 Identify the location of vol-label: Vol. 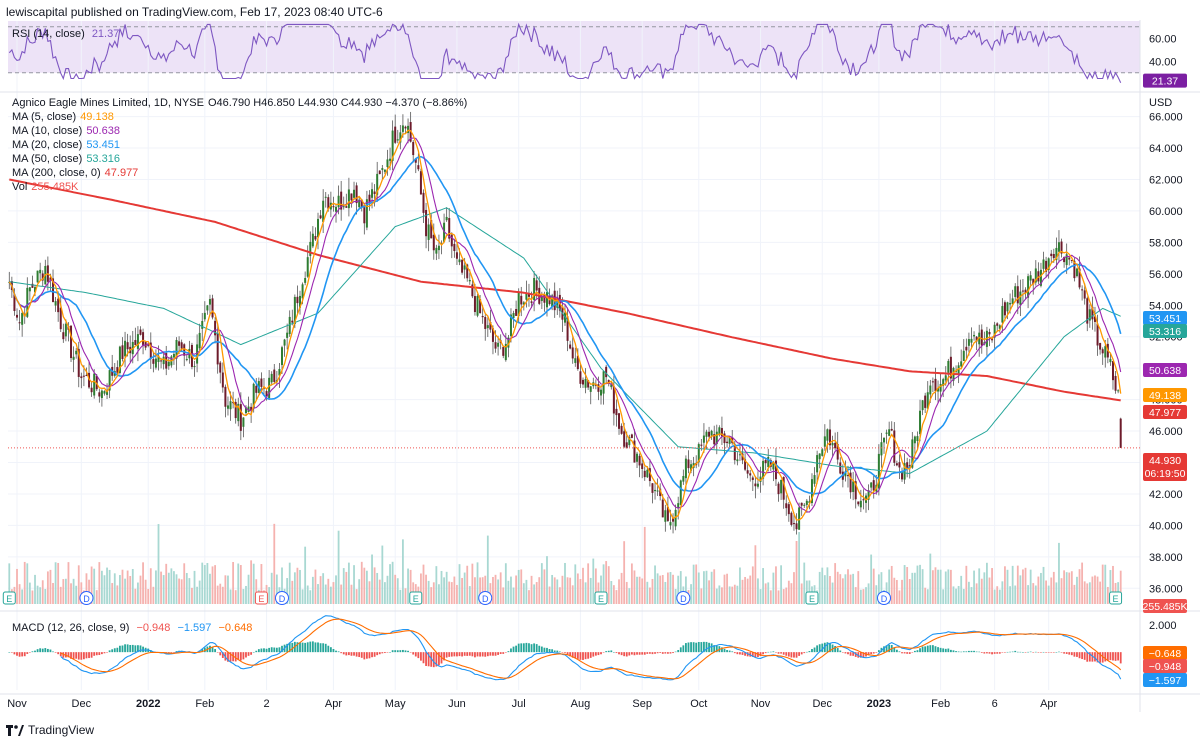
(20, 187).